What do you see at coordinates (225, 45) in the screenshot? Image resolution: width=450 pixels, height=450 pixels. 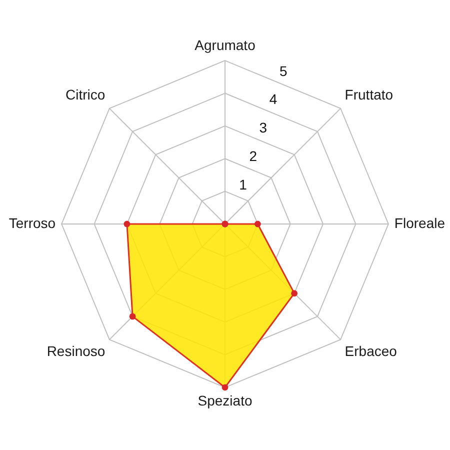 I see `spoke-label: Agrumato` at bounding box center [225, 45].